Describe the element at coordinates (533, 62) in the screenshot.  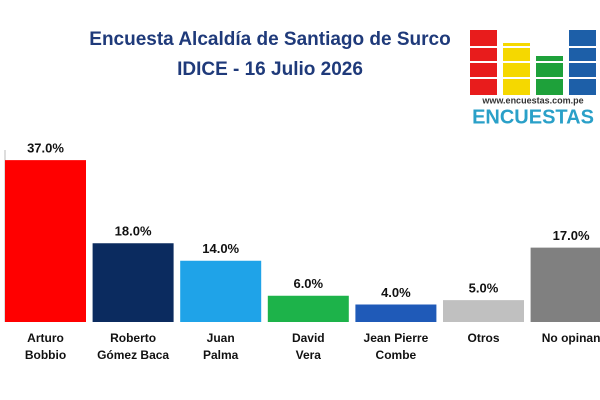
I see `logo` at that location.